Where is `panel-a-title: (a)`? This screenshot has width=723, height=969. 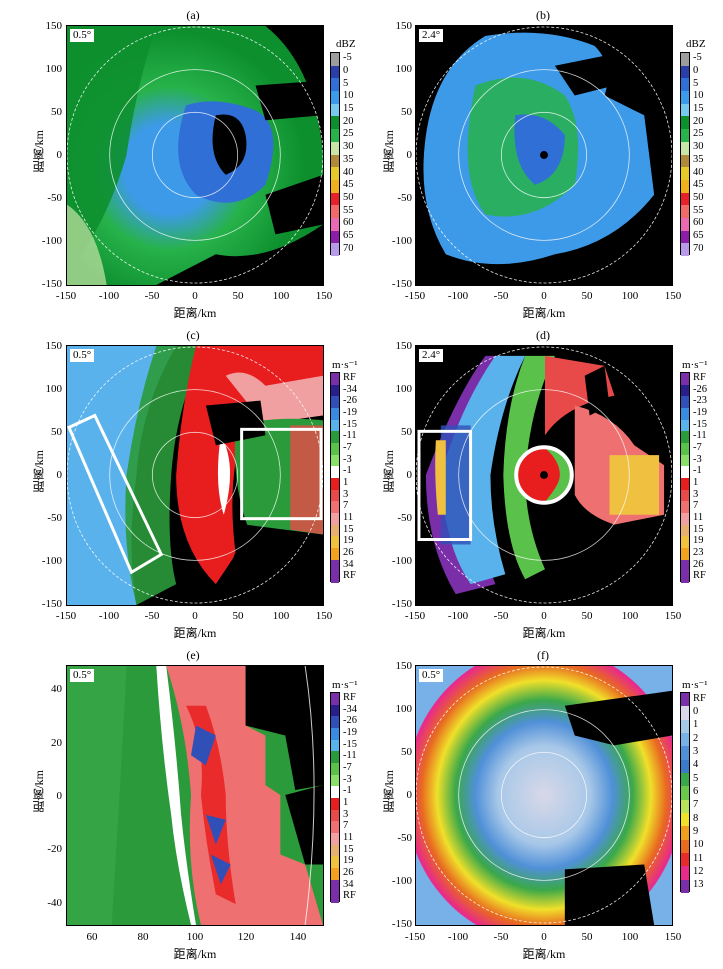 panel-a-title: (a) is located at coordinates (193, 15).